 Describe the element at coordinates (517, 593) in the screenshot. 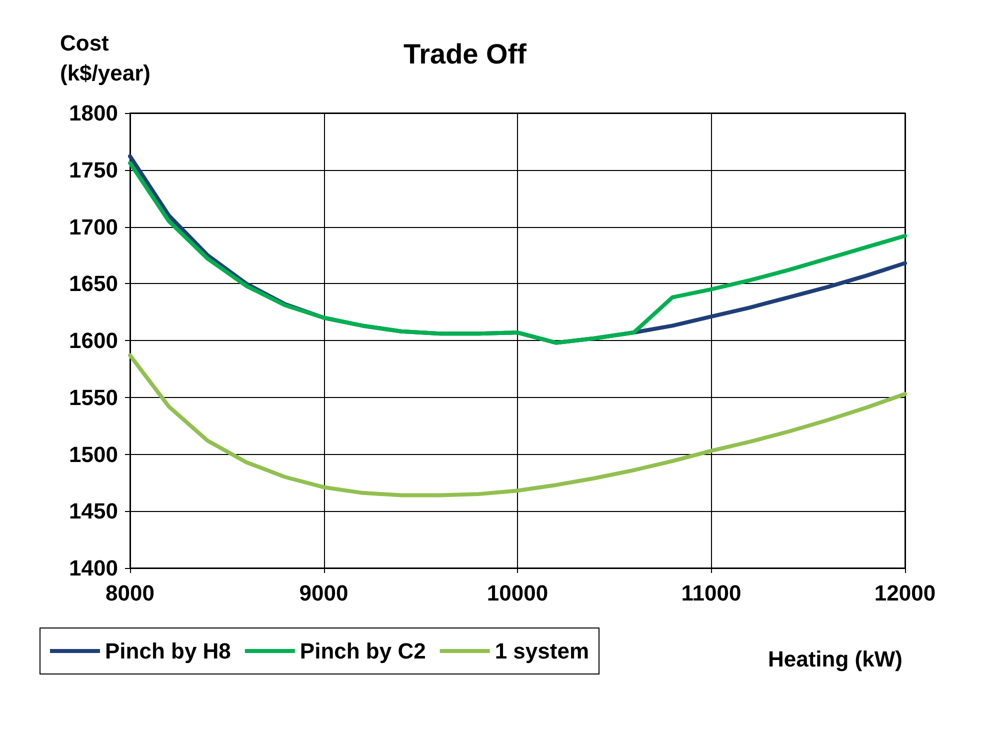

I see `x-tick-label: 10000` at that location.